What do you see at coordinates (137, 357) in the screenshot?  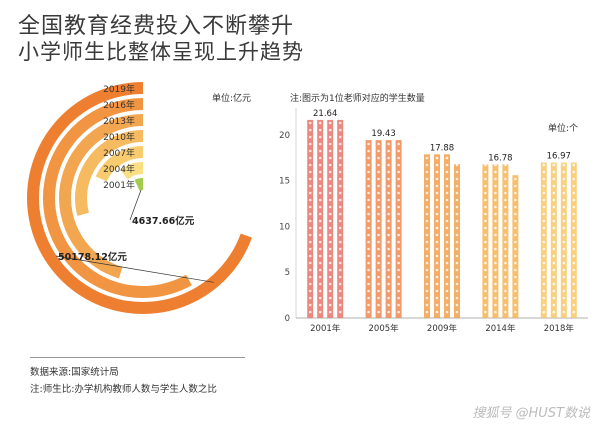 I see `footer-divider` at bounding box center [137, 357].